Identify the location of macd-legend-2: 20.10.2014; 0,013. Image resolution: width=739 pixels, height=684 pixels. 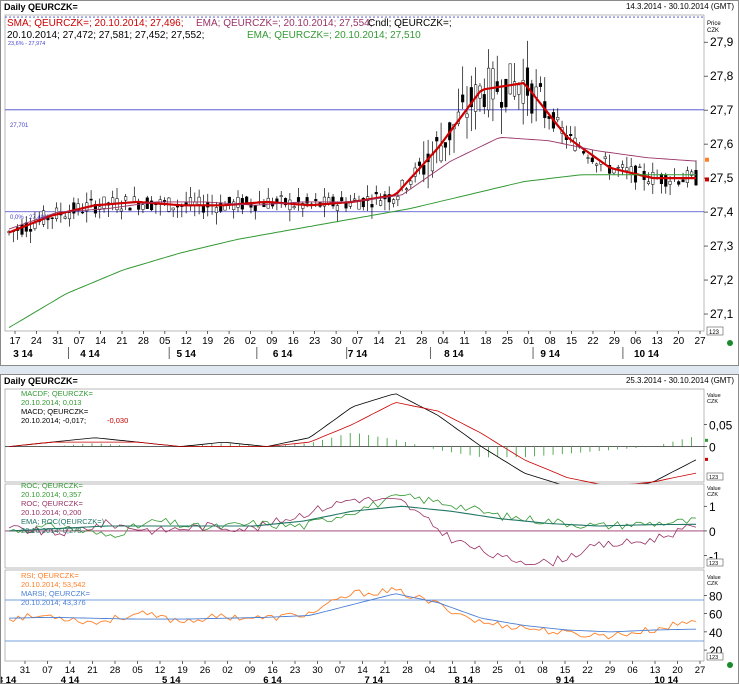
(51, 402).